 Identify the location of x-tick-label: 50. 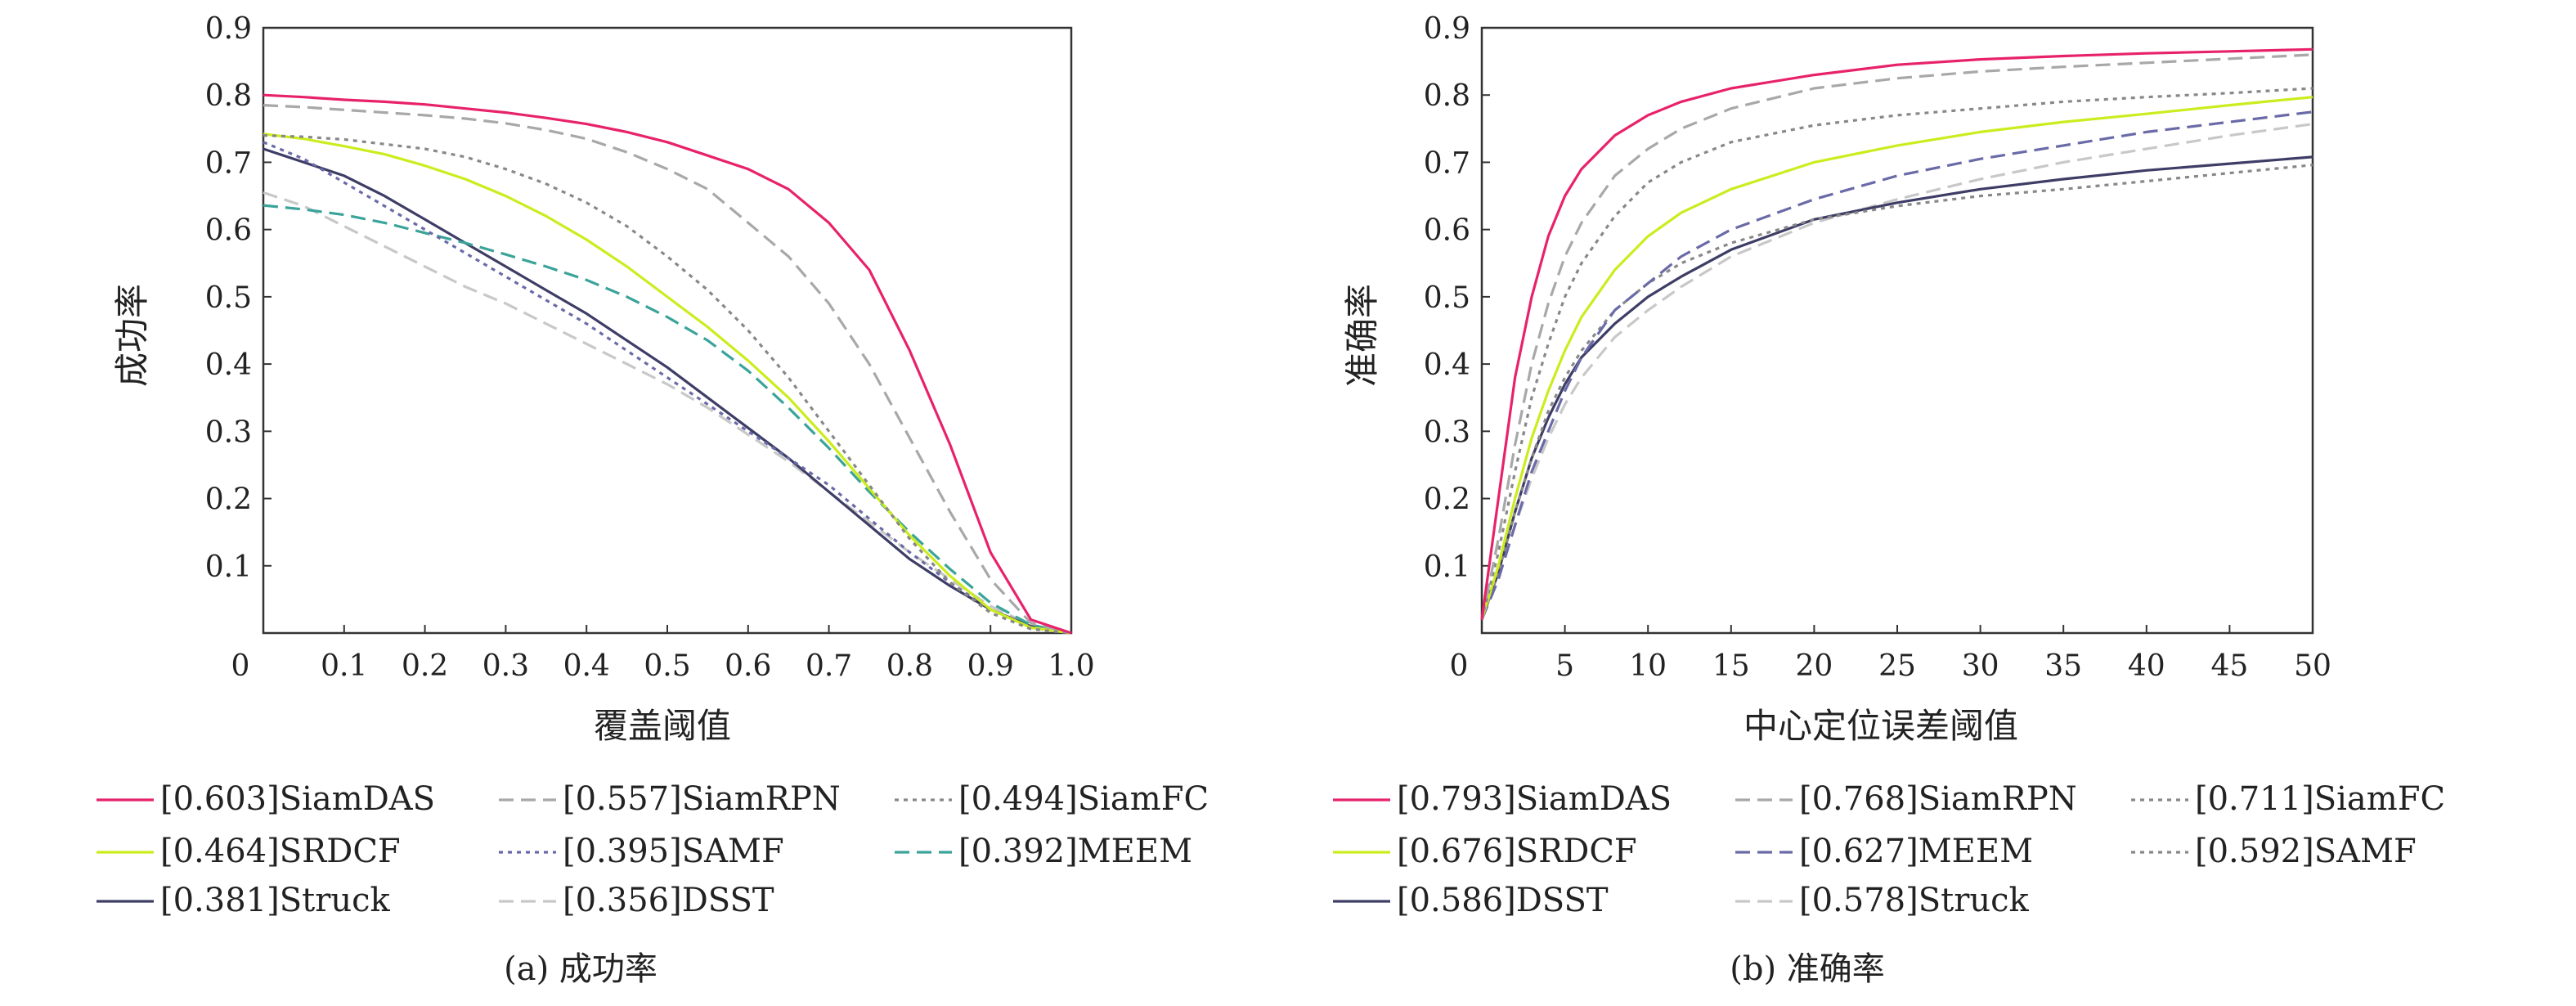
(2312, 666).